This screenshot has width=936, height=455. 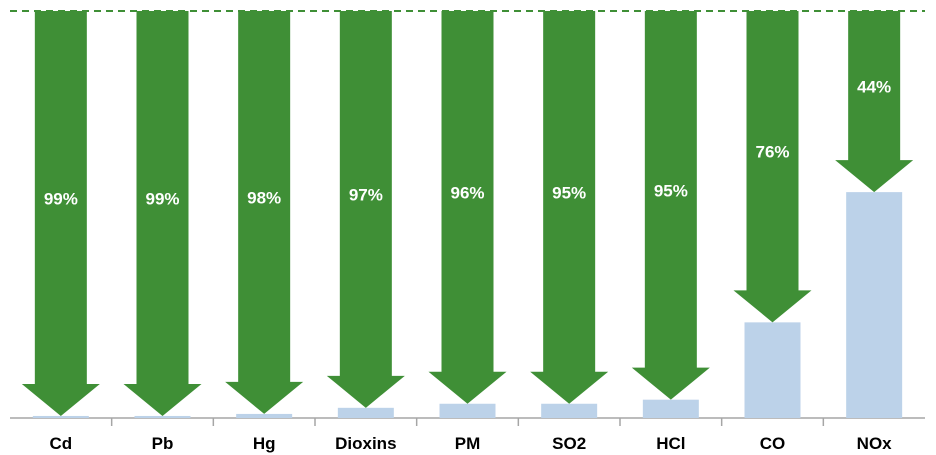 What do you see at coordinates (264, 197) in the screenshot?
I see `reduction-label: 98%` at bounding box center [264, 197].